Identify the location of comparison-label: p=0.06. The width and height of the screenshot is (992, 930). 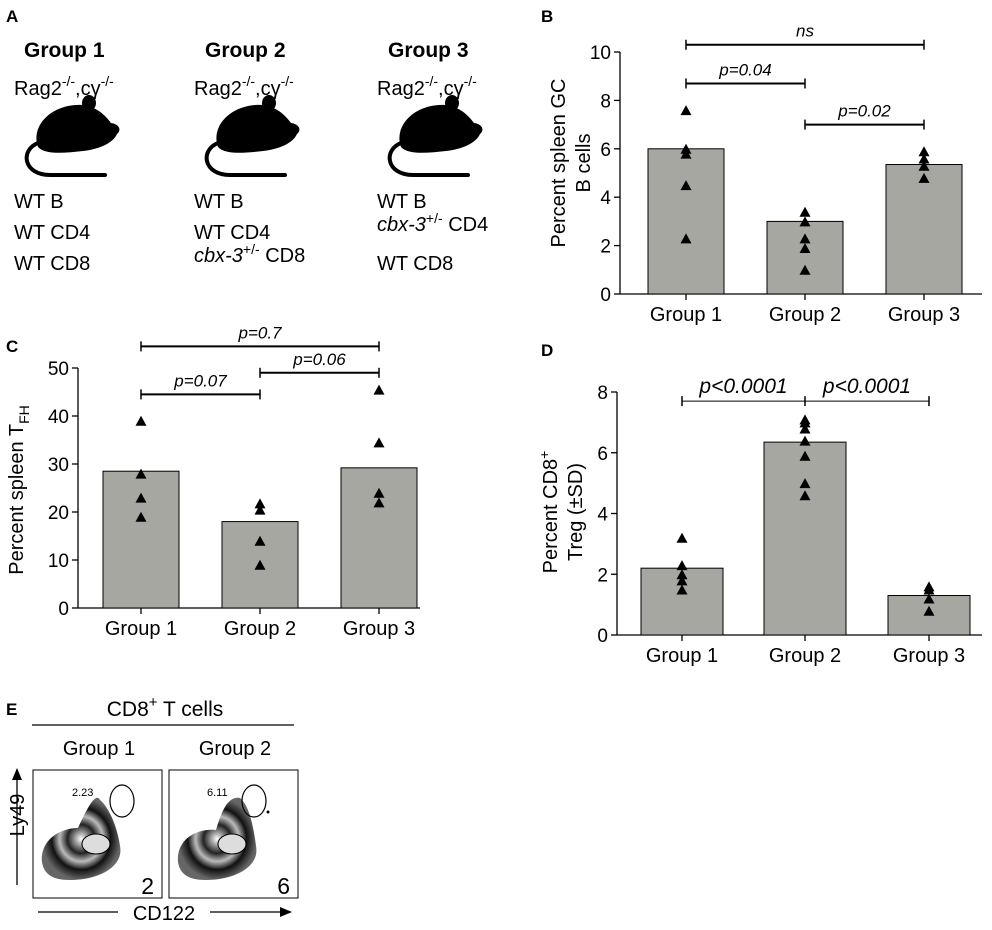
(319, 359).